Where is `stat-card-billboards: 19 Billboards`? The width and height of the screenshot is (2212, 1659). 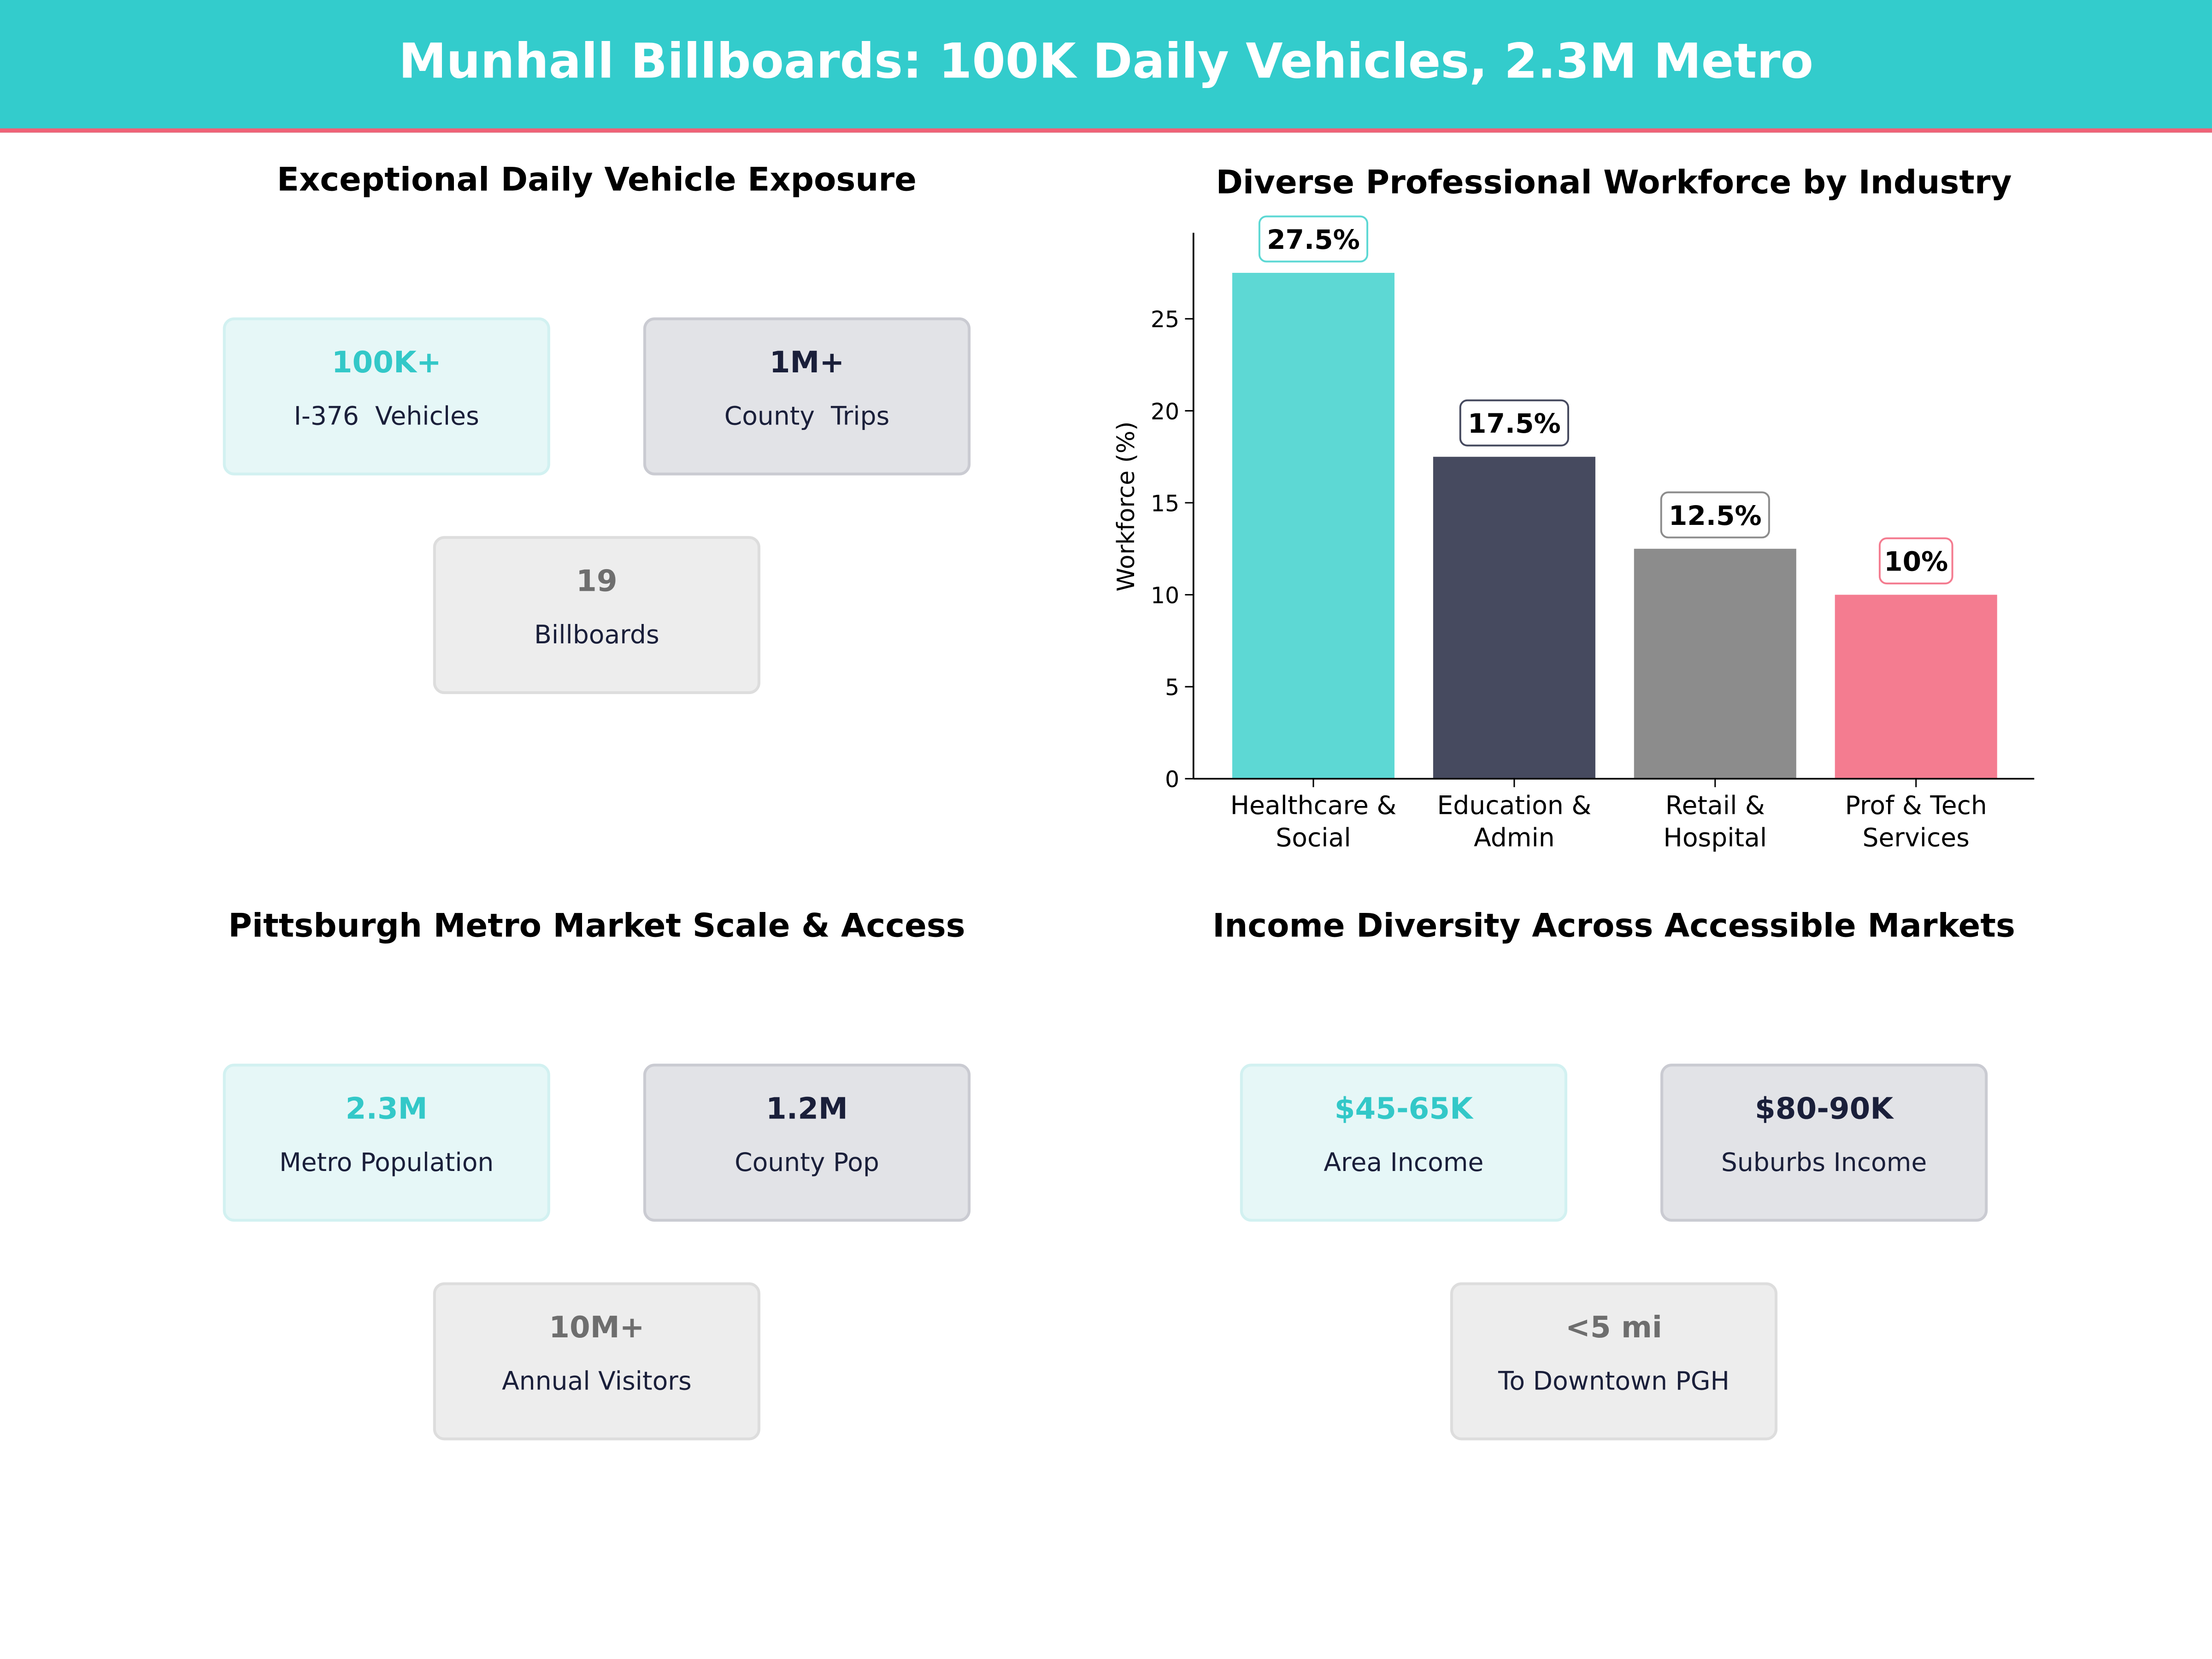
stat-card-billboards: 19 Billboards is located at coordinates (596, 615).